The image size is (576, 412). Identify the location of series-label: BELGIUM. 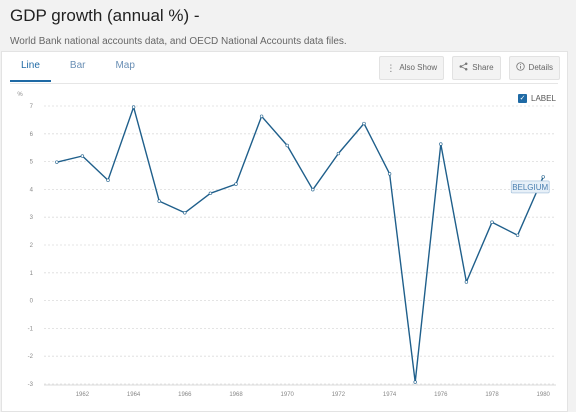
(530, 187).